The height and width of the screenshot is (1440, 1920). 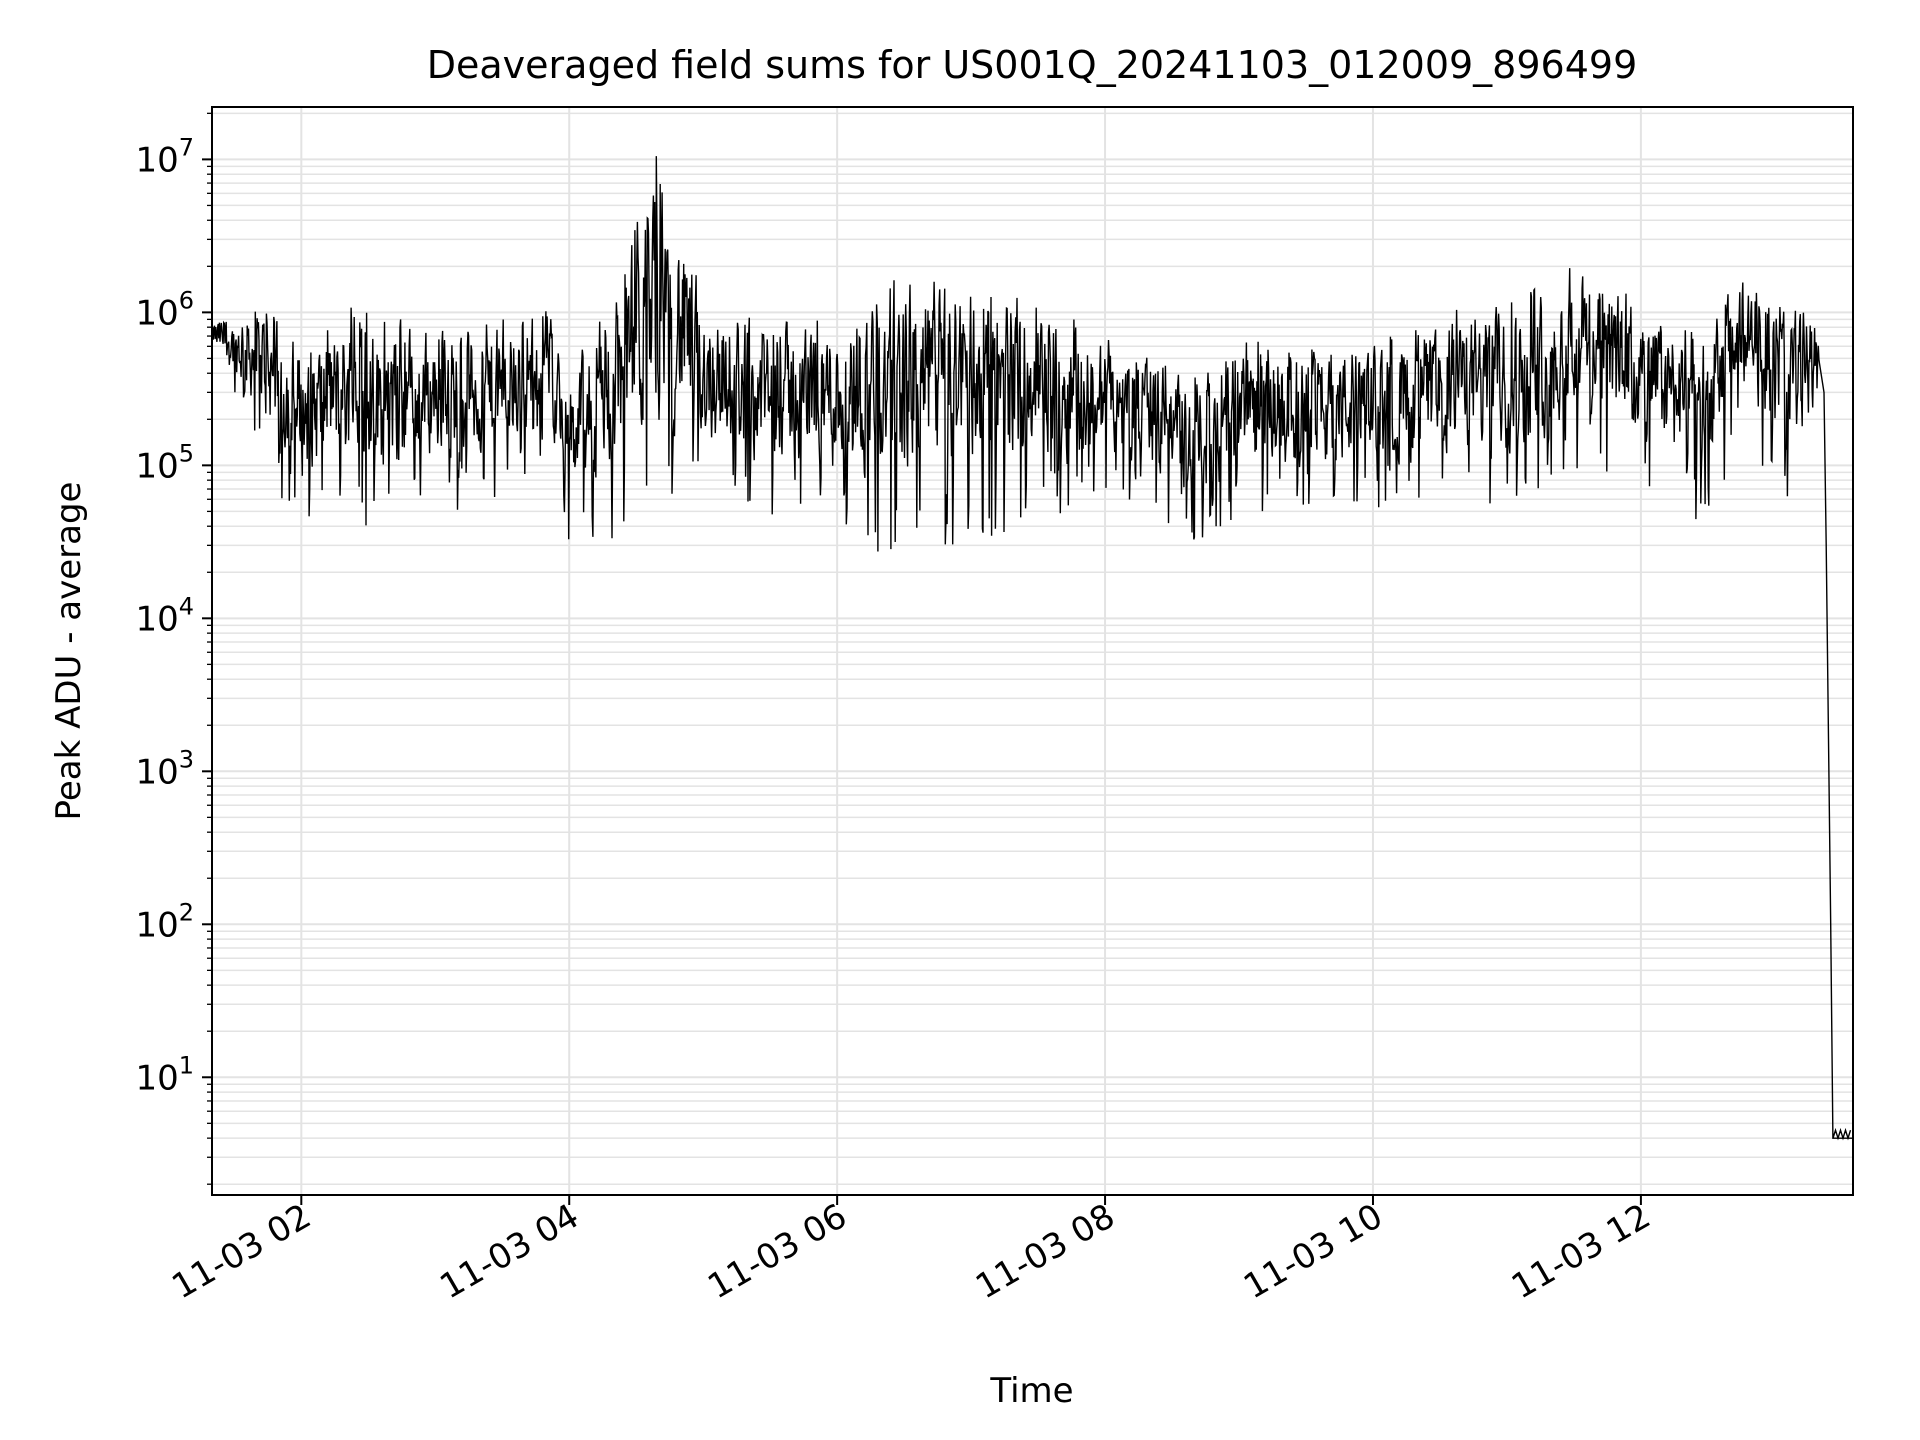 I want to click on y-tick-label: 10⁶, so click(x=164, y=309).